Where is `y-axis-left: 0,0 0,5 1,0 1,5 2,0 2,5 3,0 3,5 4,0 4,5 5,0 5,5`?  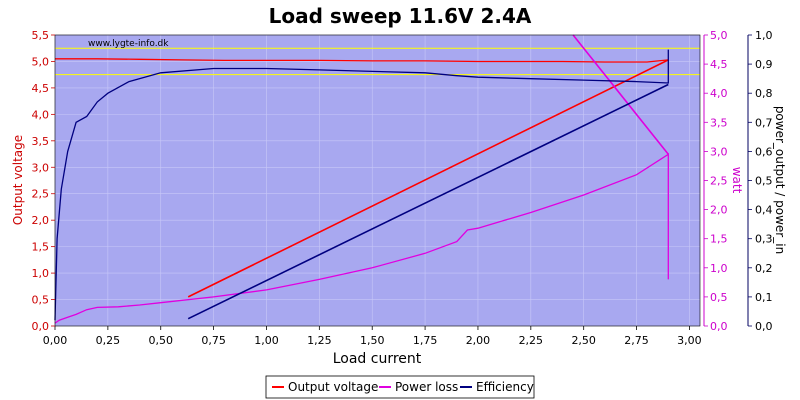
y-axis-left: 0,0 0,5 1,0 1,5 2,0 2,5 3,0 3,5 4,0 4,5 5,0 5,5 is located at coordinates (43, 181).